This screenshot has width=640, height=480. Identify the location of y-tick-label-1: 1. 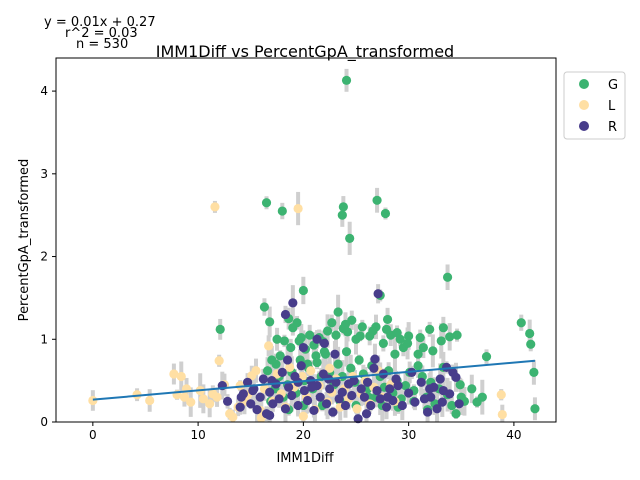
(44, 339).